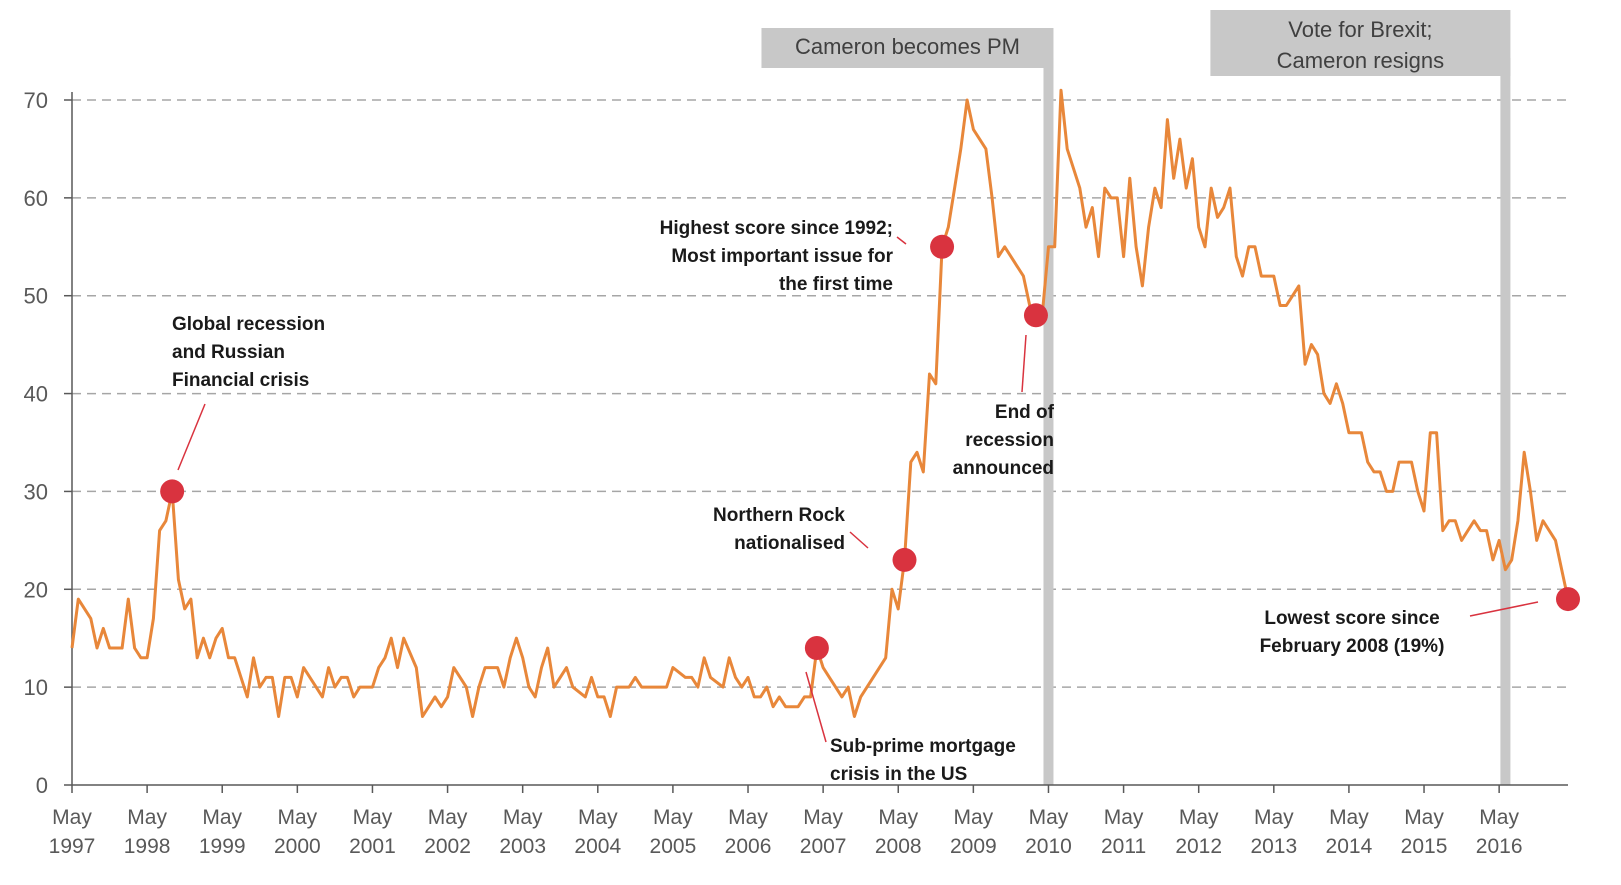  I want to click on x-tick-year: 2006, so click(748, 846).